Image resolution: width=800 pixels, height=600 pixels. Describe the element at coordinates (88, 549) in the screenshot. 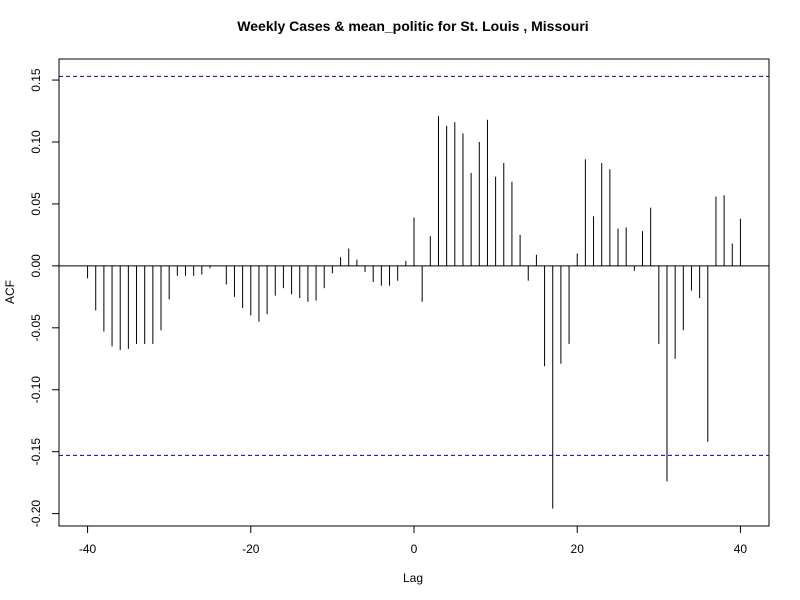

I see `x-tick-label: -40` at that location.